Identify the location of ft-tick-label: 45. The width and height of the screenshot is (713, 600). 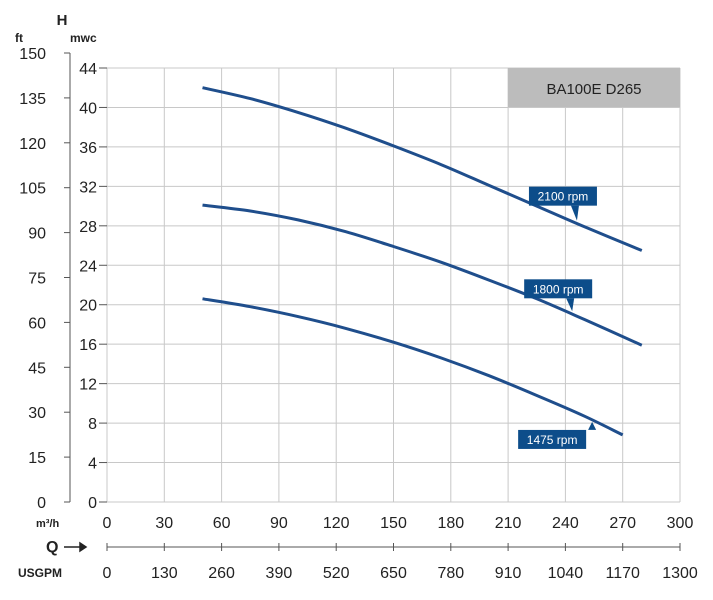
(37, 368).